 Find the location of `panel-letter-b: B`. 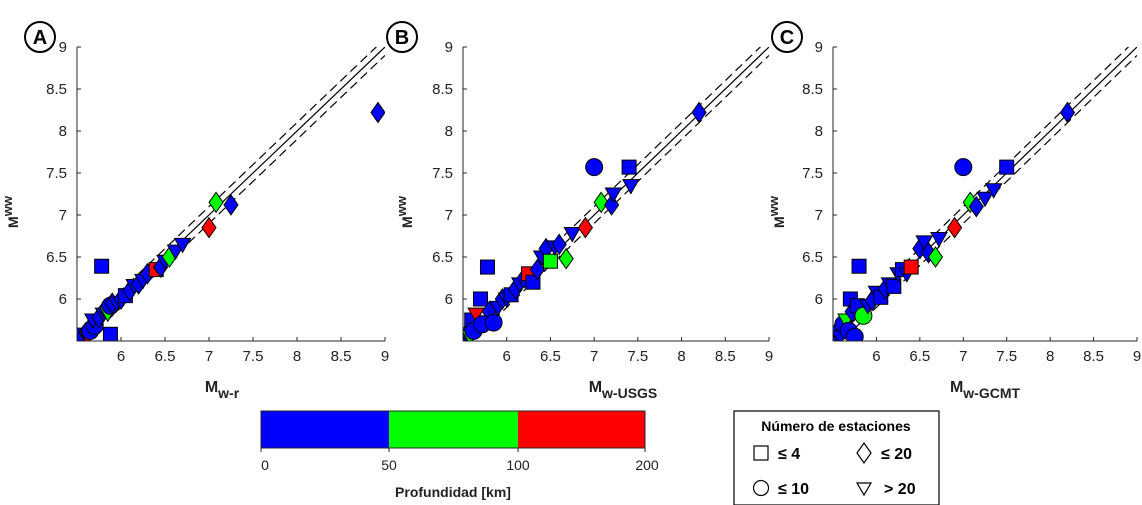

panel-letter-b: B is located at coordinates (402, 38).